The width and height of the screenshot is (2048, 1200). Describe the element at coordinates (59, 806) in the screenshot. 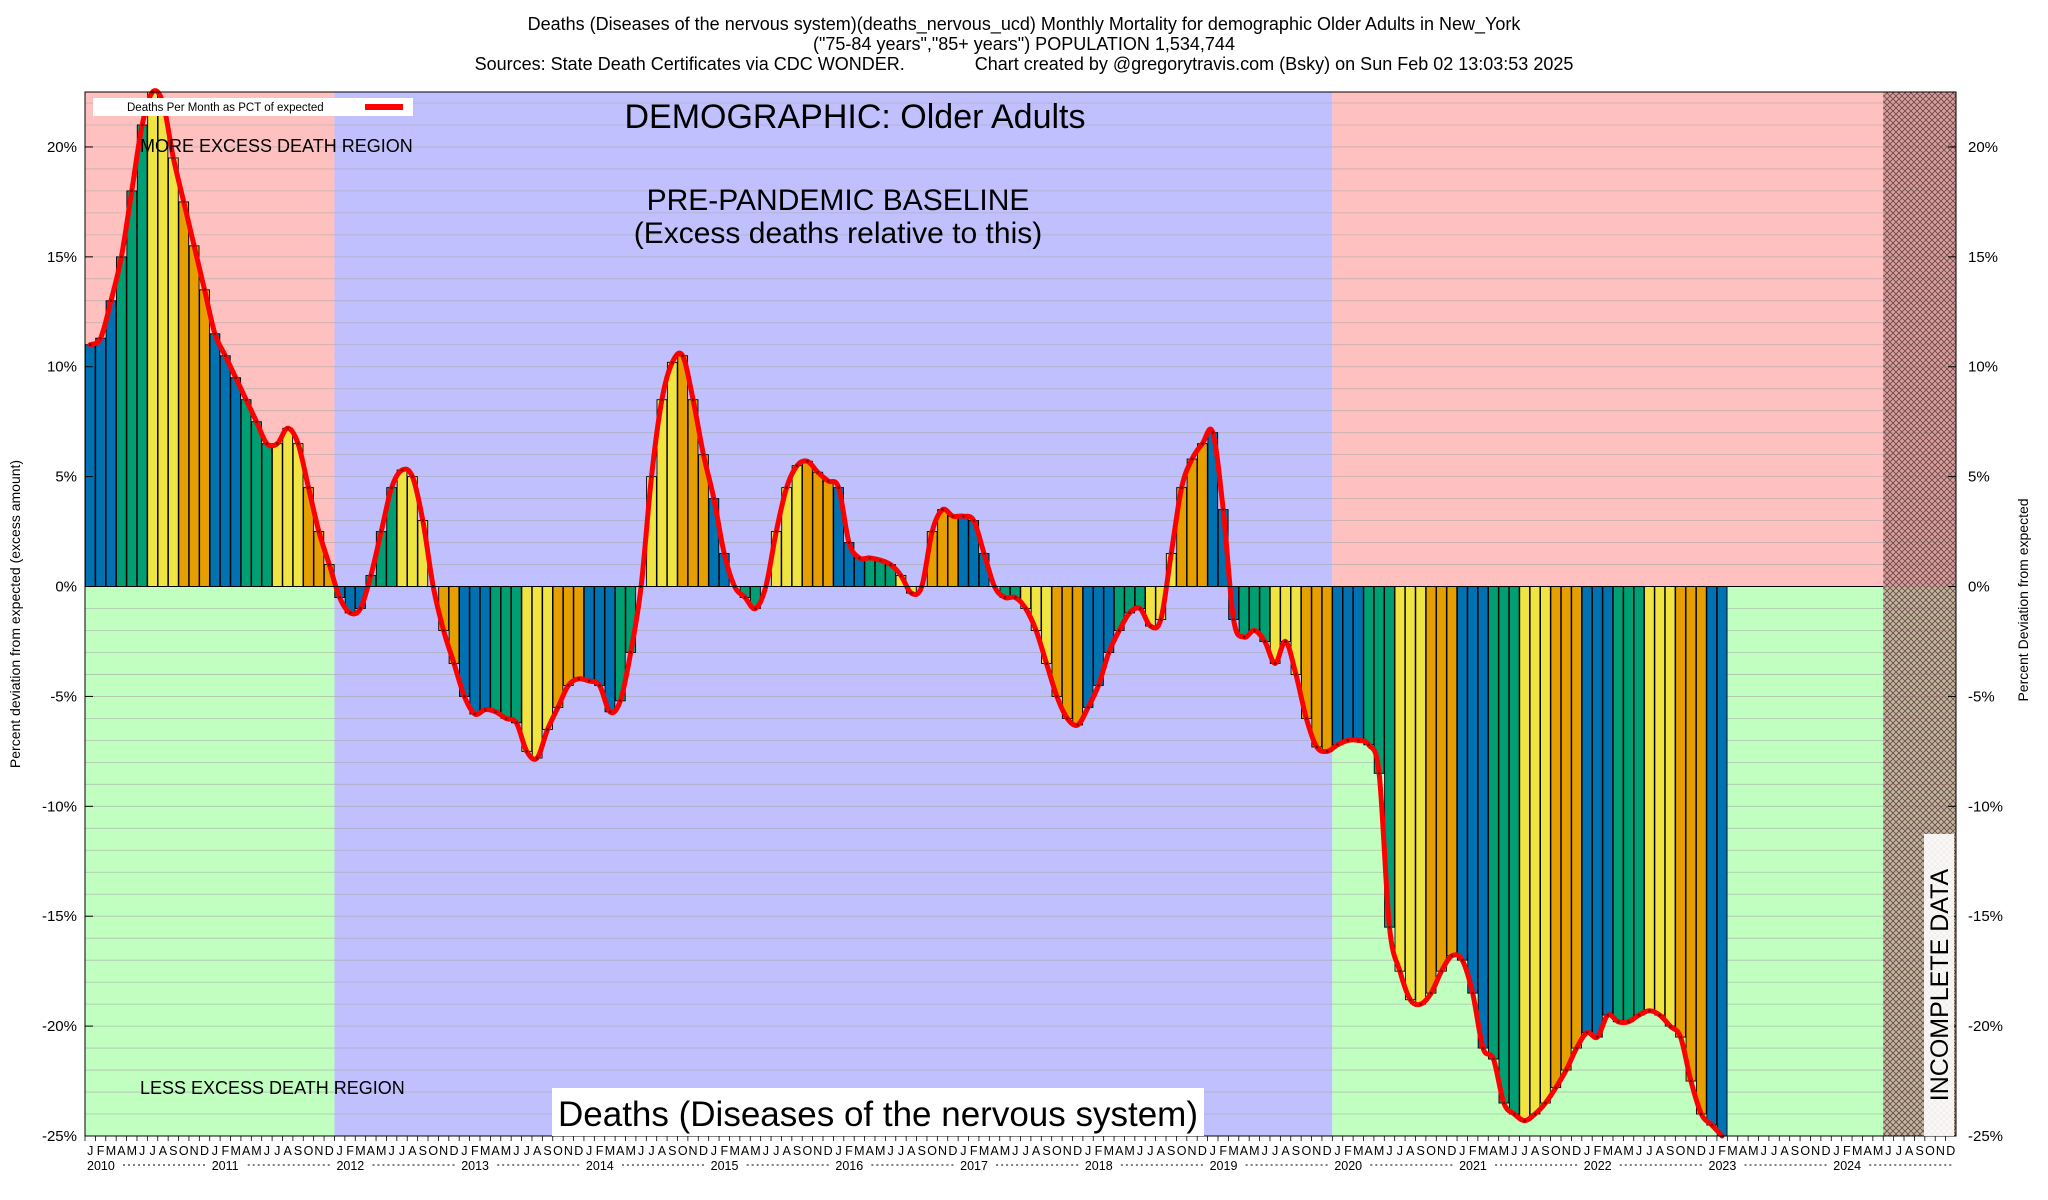

I see `y-tick-label: -10%` at that location.